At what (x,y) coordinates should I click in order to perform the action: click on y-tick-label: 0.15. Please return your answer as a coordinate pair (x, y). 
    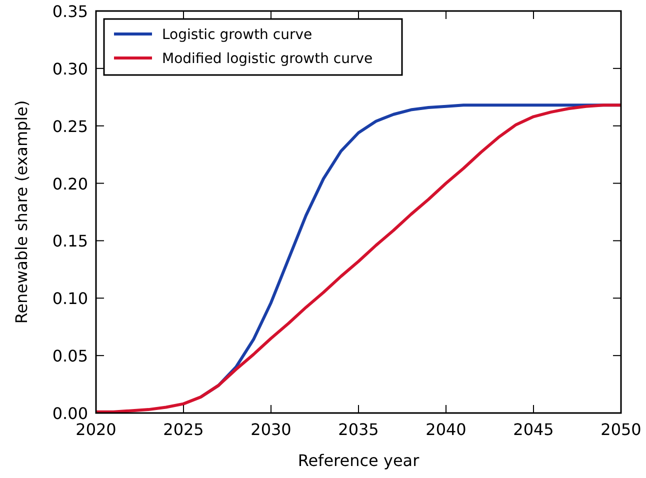
    Looking at the image, I should click on (70, 241).